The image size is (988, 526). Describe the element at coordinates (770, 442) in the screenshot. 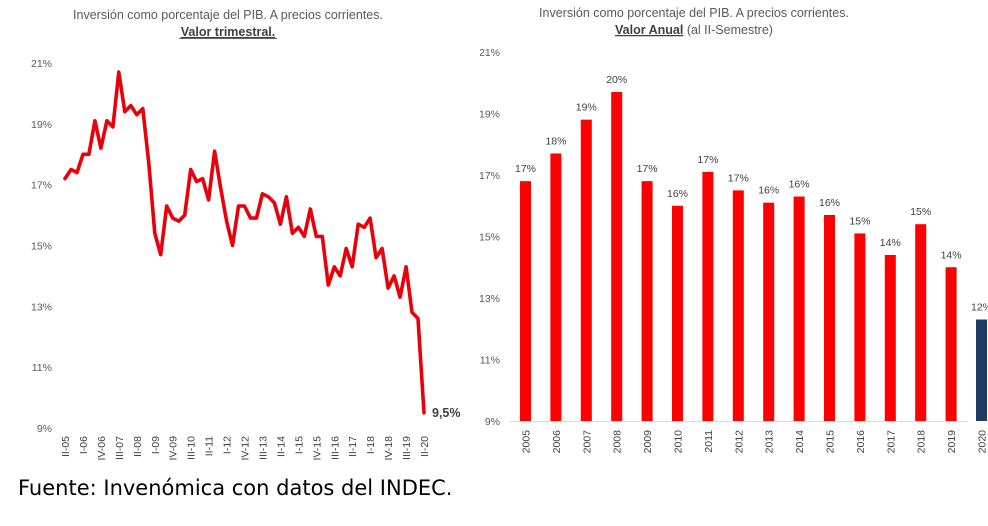

I see `right-xtick-label: 2013` at that location.